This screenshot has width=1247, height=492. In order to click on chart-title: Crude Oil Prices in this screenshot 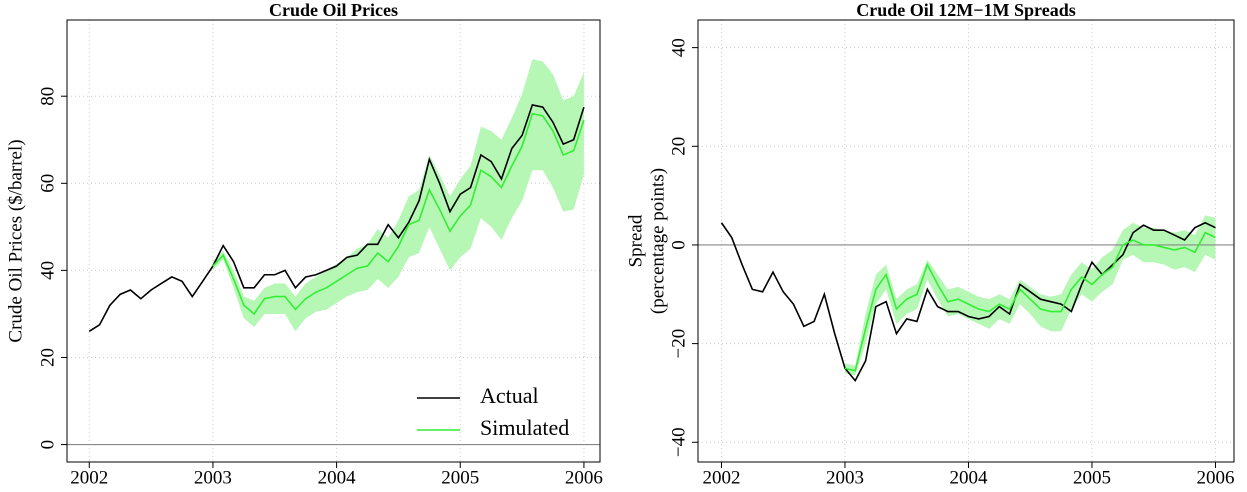, I will do `click(333, 10)`.